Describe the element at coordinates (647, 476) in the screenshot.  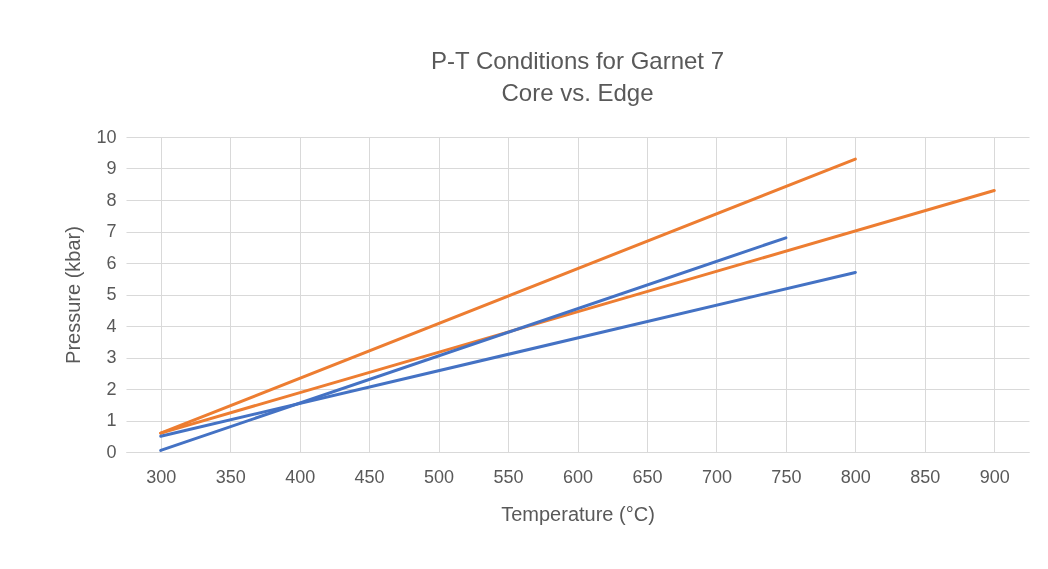
I see `x-tick-label: 650` at that location.